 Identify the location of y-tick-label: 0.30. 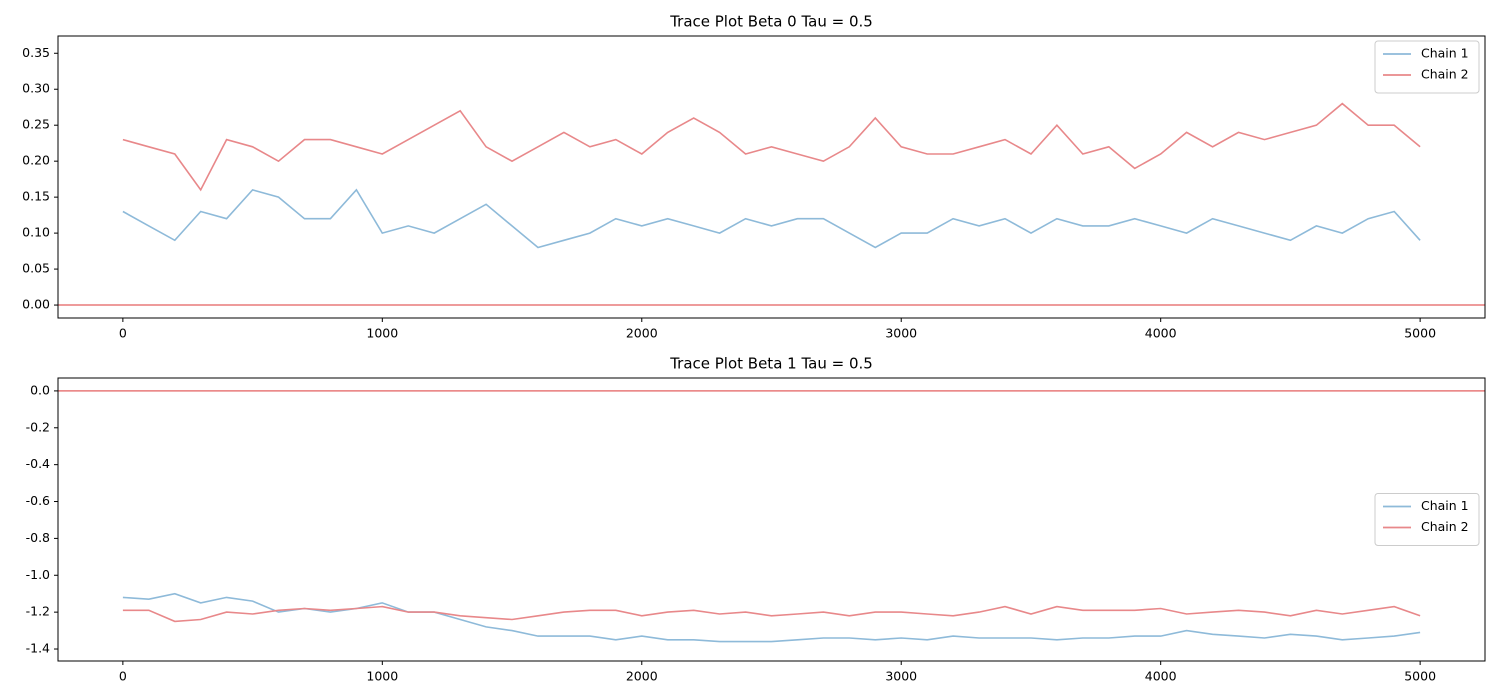
(36, 88).